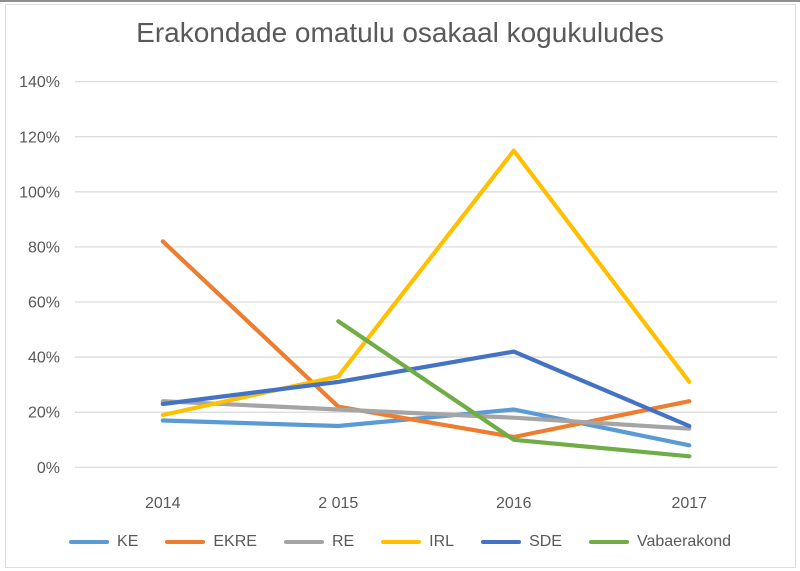  I want to click on series-line-ke, so click(426, 427).